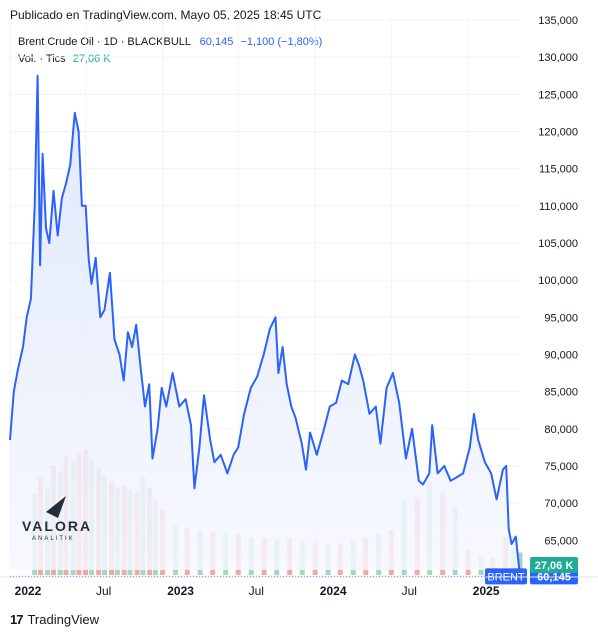  Describe the element at coordinates (558, 21) in the screenshot. I see `y-tick-label: 135,000` at that location.